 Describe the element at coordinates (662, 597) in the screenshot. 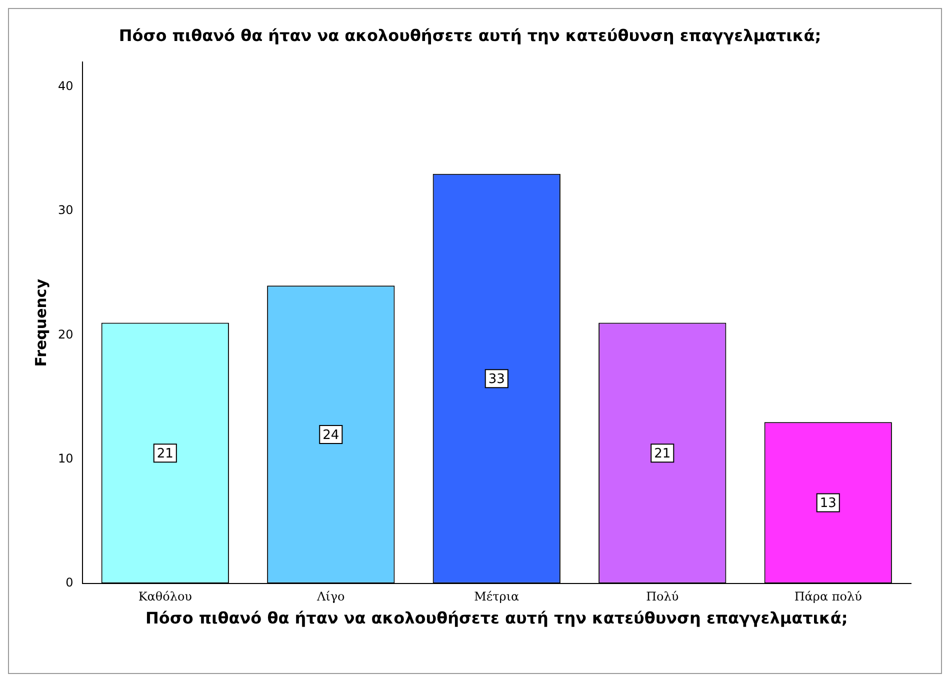

I see `x-tick-label: Πολύ` at that location.